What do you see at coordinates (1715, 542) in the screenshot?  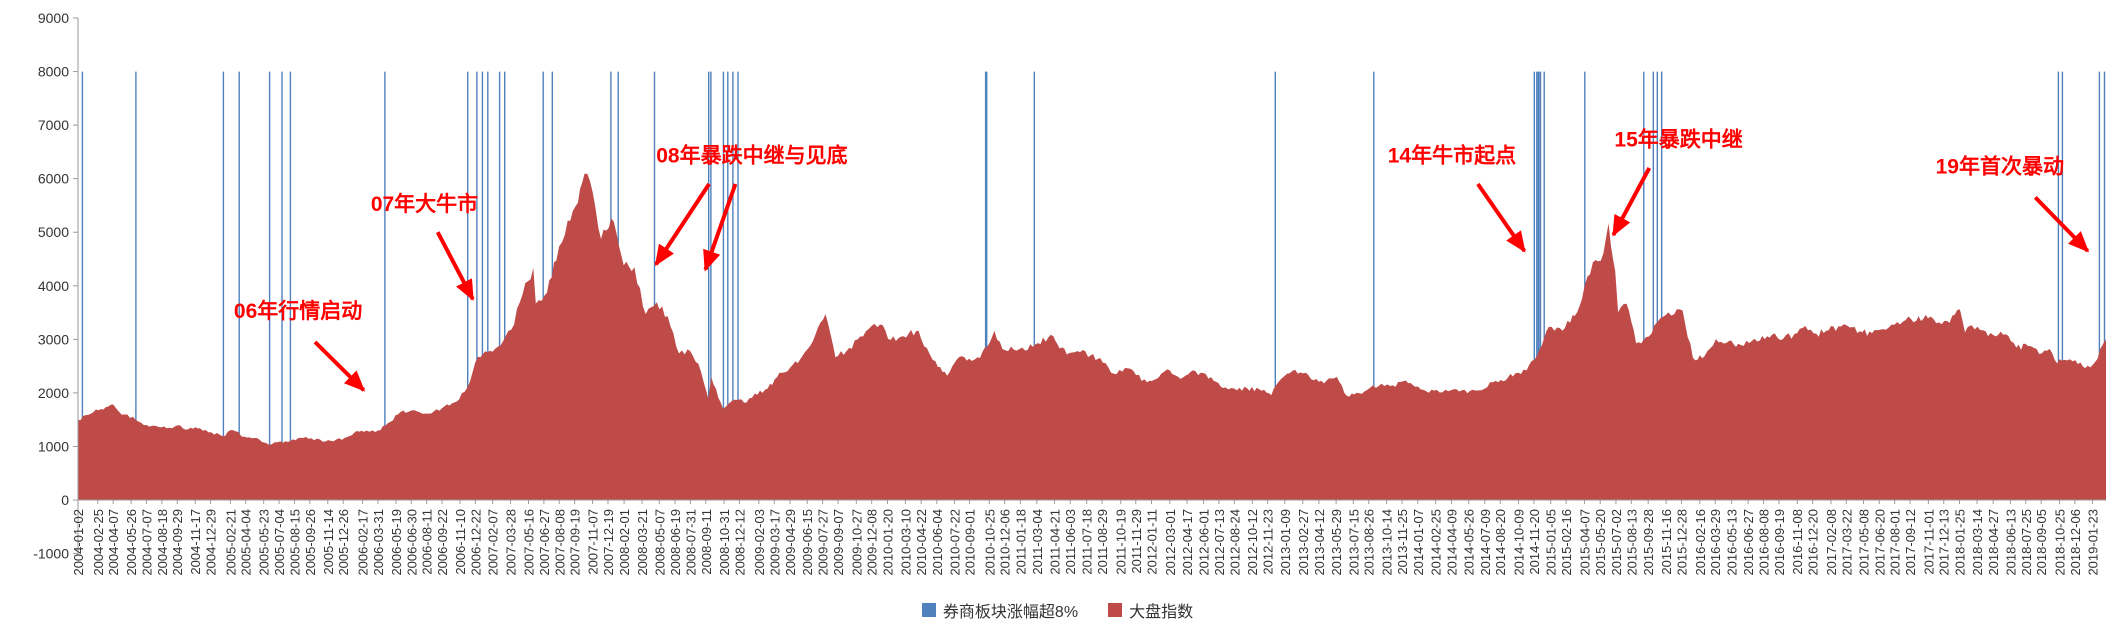 I see `x-tick-label: 2016-03-29` at bounding box center [1715, 542].